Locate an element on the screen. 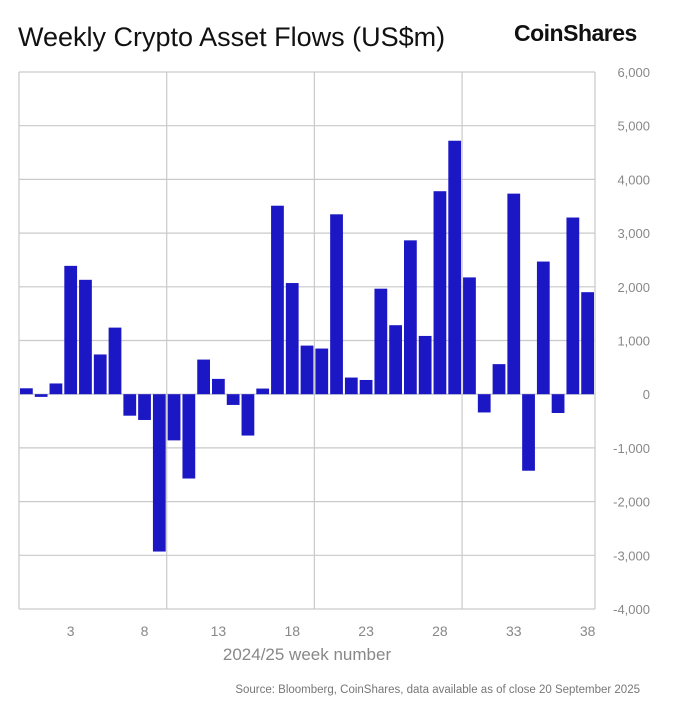 The image size is (678, 720). x-tick-label: 8 is located at coordinates (145, 631).